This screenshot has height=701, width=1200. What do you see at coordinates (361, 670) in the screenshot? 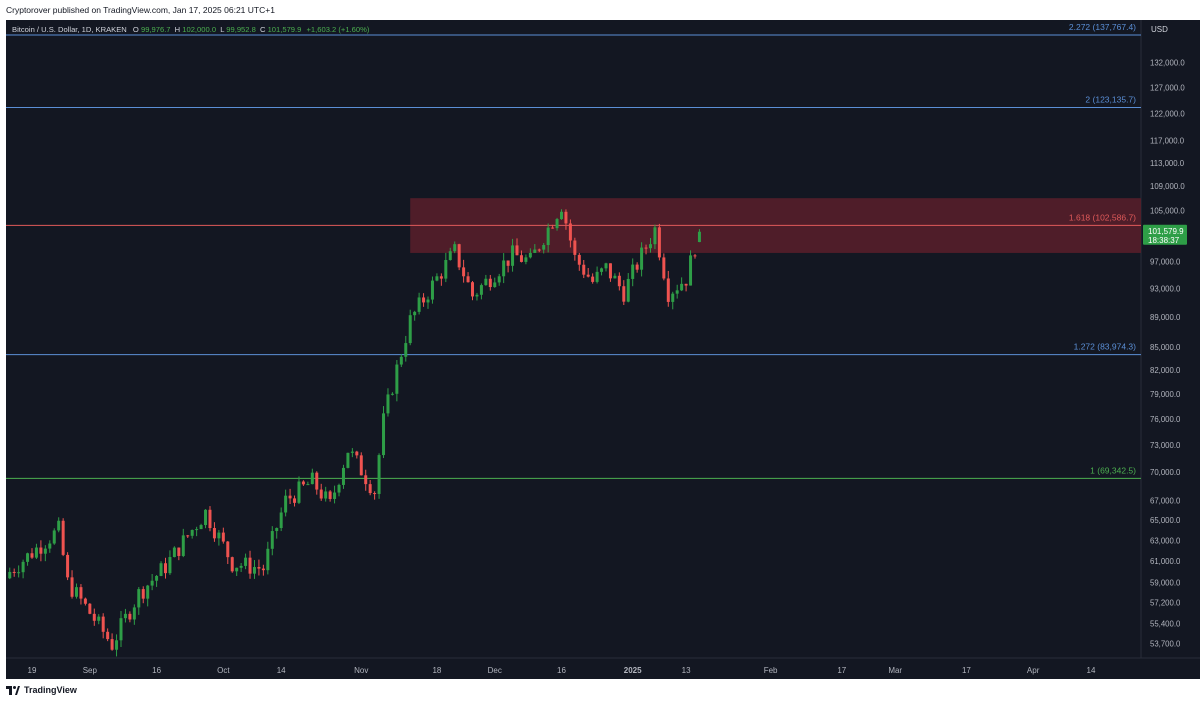
I see `x-tick-5: Nov` at bounding box center [361, 670].